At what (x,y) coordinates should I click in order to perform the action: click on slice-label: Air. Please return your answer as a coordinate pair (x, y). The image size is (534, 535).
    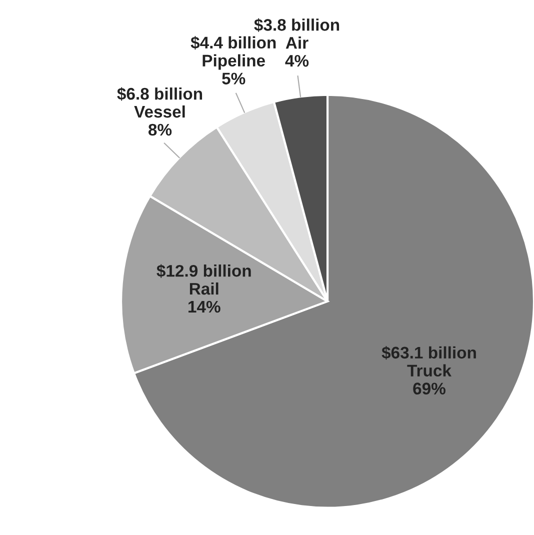
    Looking at the image, I should click on (297, 42).